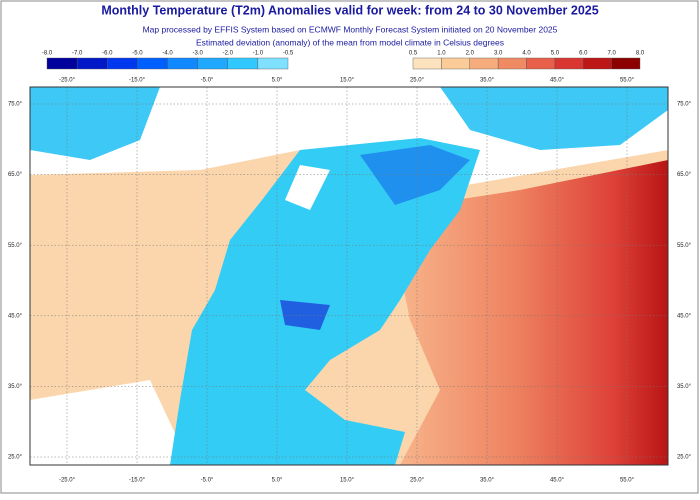 The width and height of the screenshot is (700, 500). What do you see at coordinates (167, 54) in the screenshot?
I see `colorbar-label: -4.0` at bounding box center [167, 54].